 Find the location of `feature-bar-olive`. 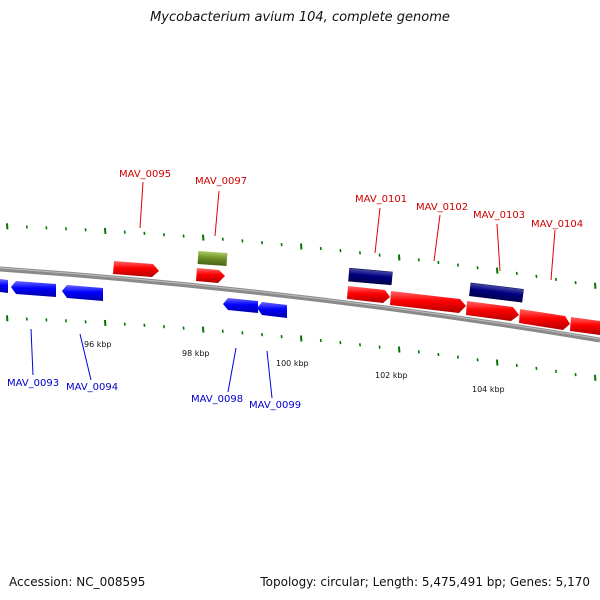

feature-bar-olive is located at coordinates (212, 259).